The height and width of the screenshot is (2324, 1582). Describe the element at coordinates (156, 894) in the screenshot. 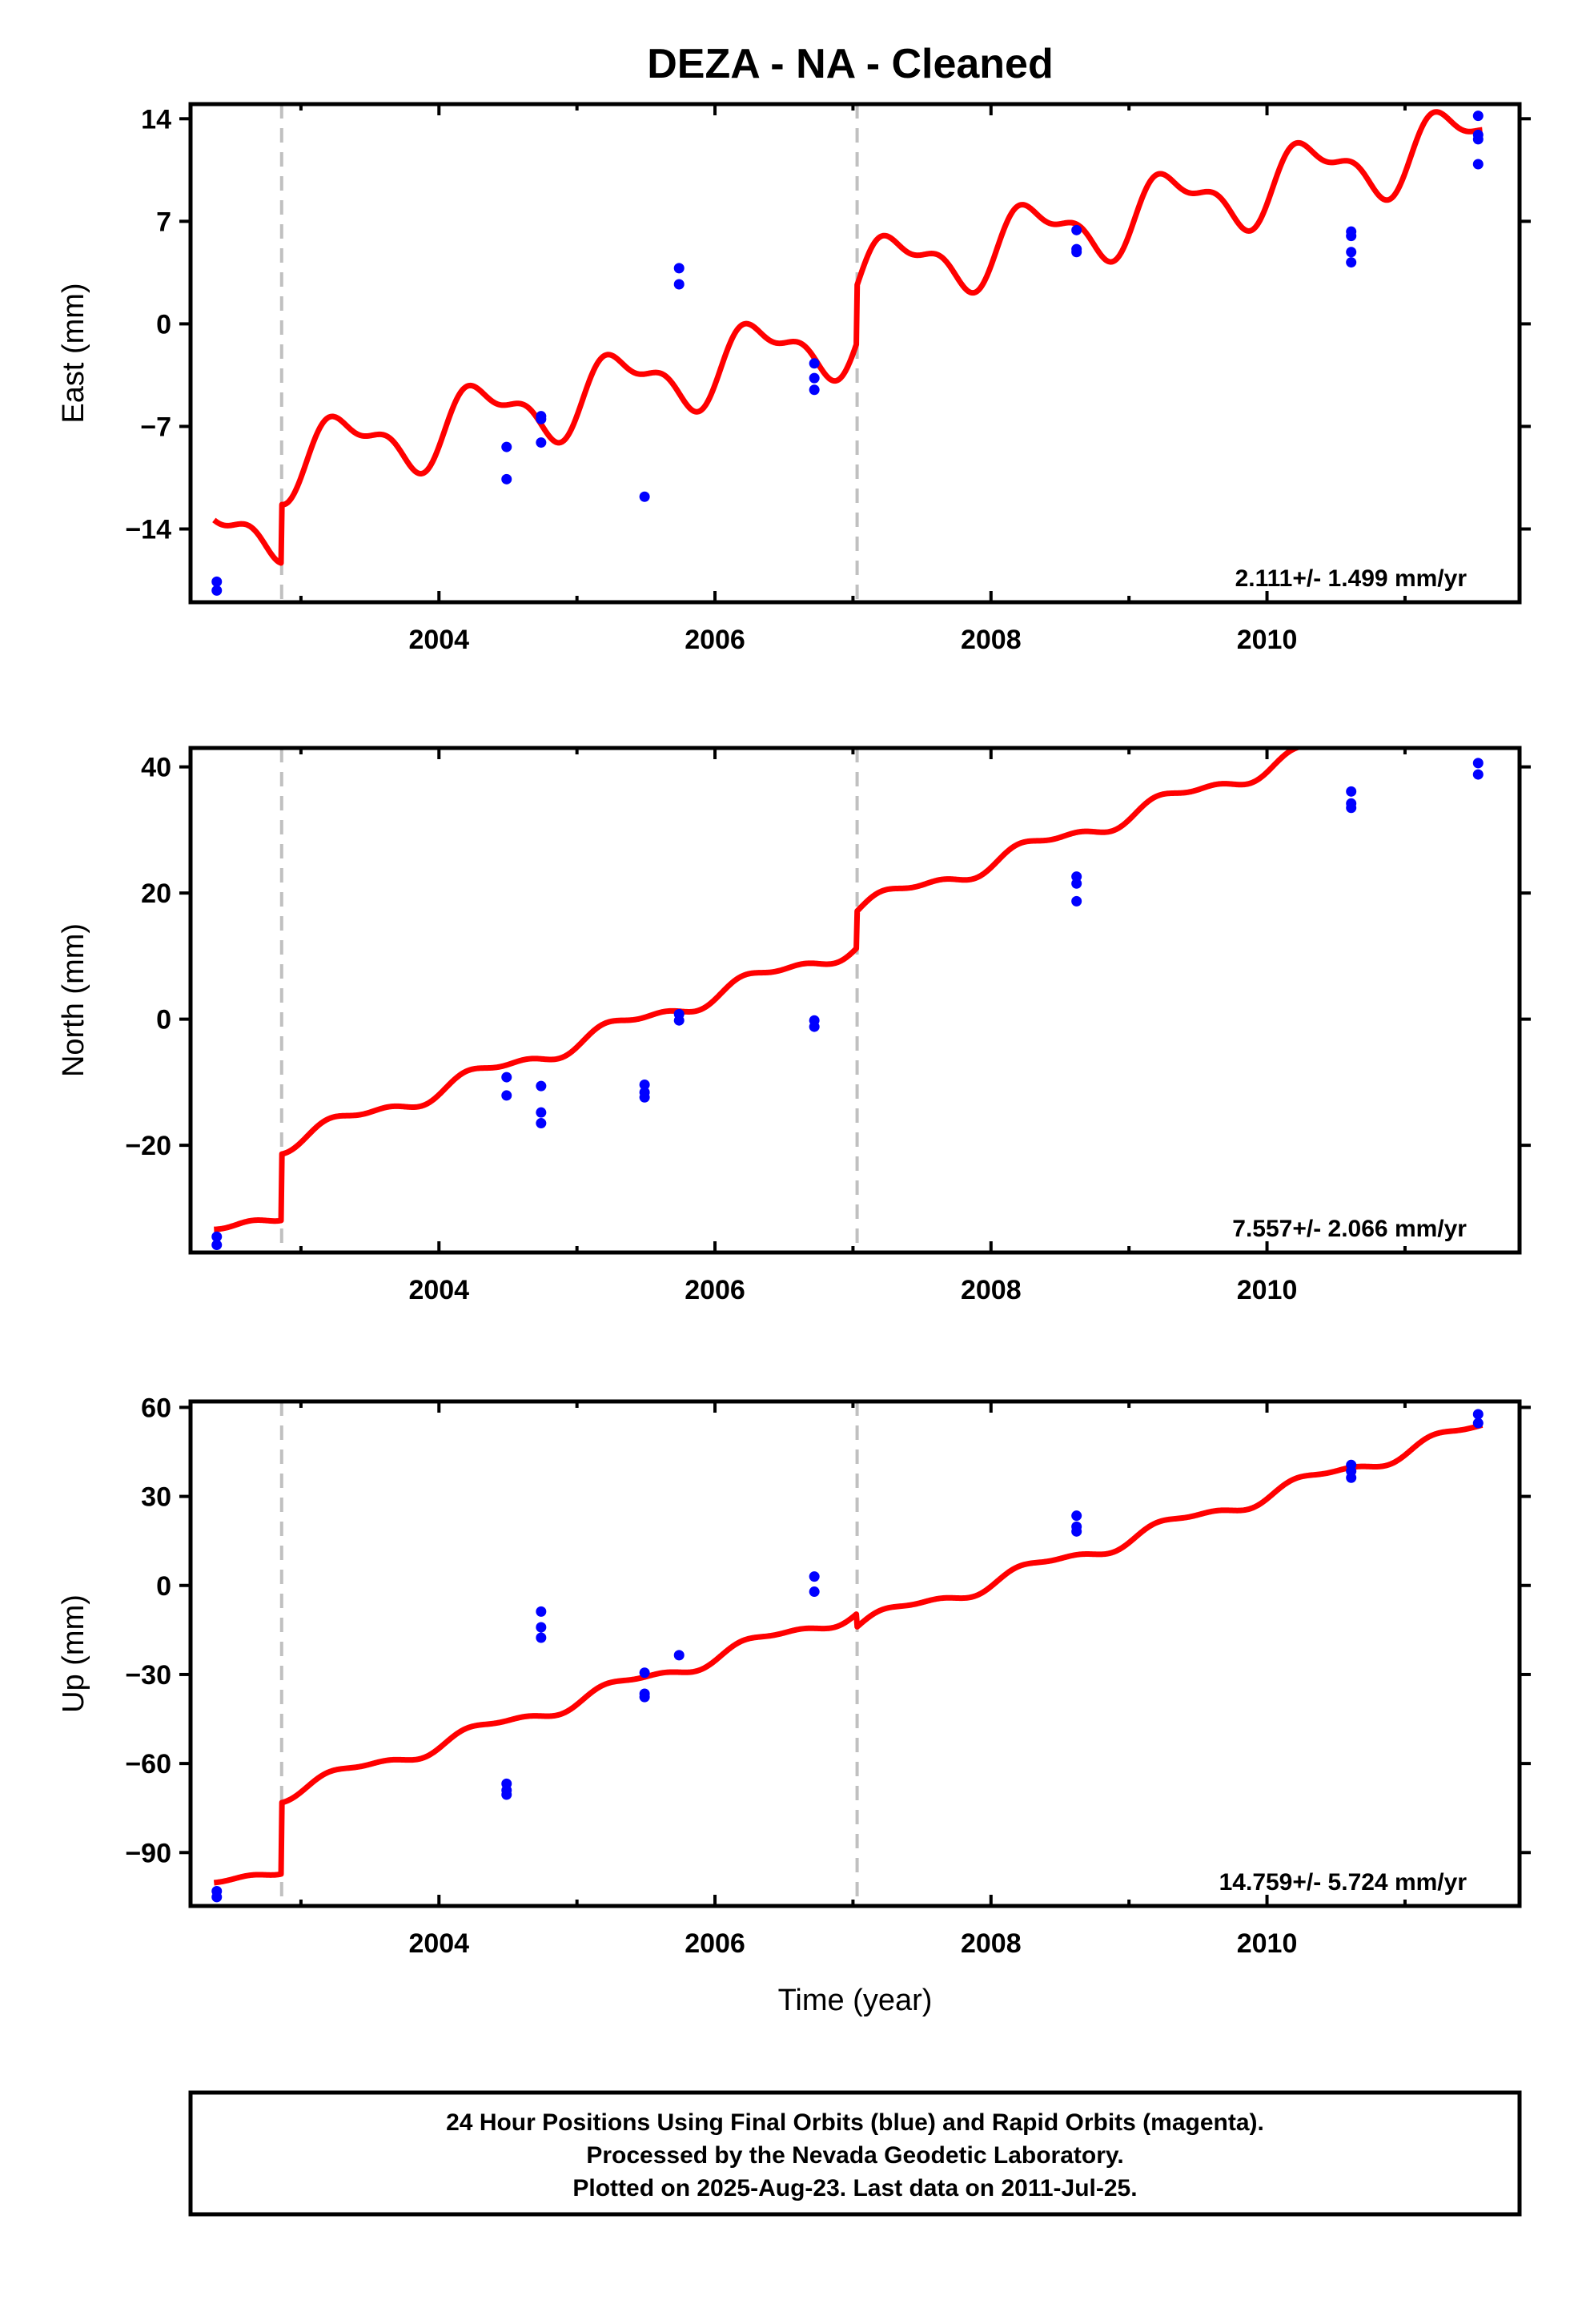

I see `y-tick-label-north-20: 20` at that location.